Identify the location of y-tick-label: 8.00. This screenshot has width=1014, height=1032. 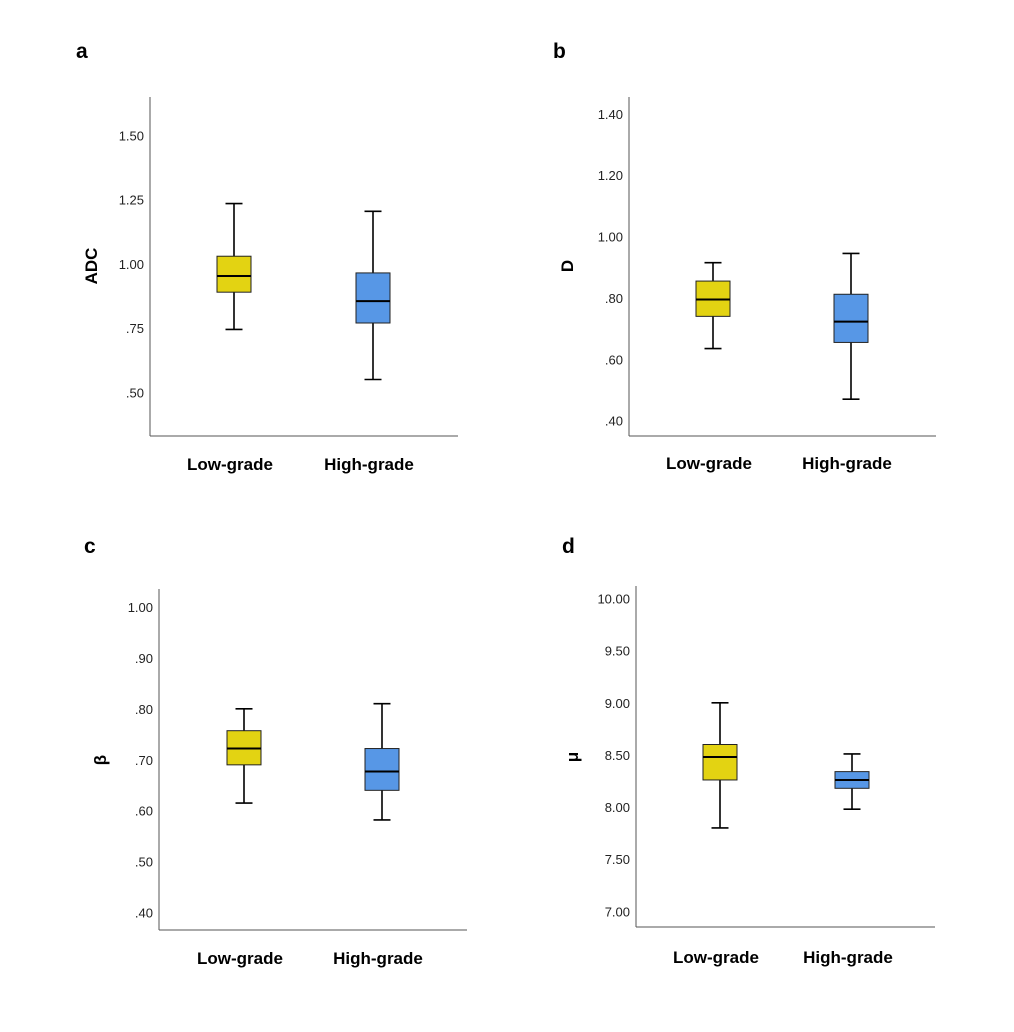
(617, 807).